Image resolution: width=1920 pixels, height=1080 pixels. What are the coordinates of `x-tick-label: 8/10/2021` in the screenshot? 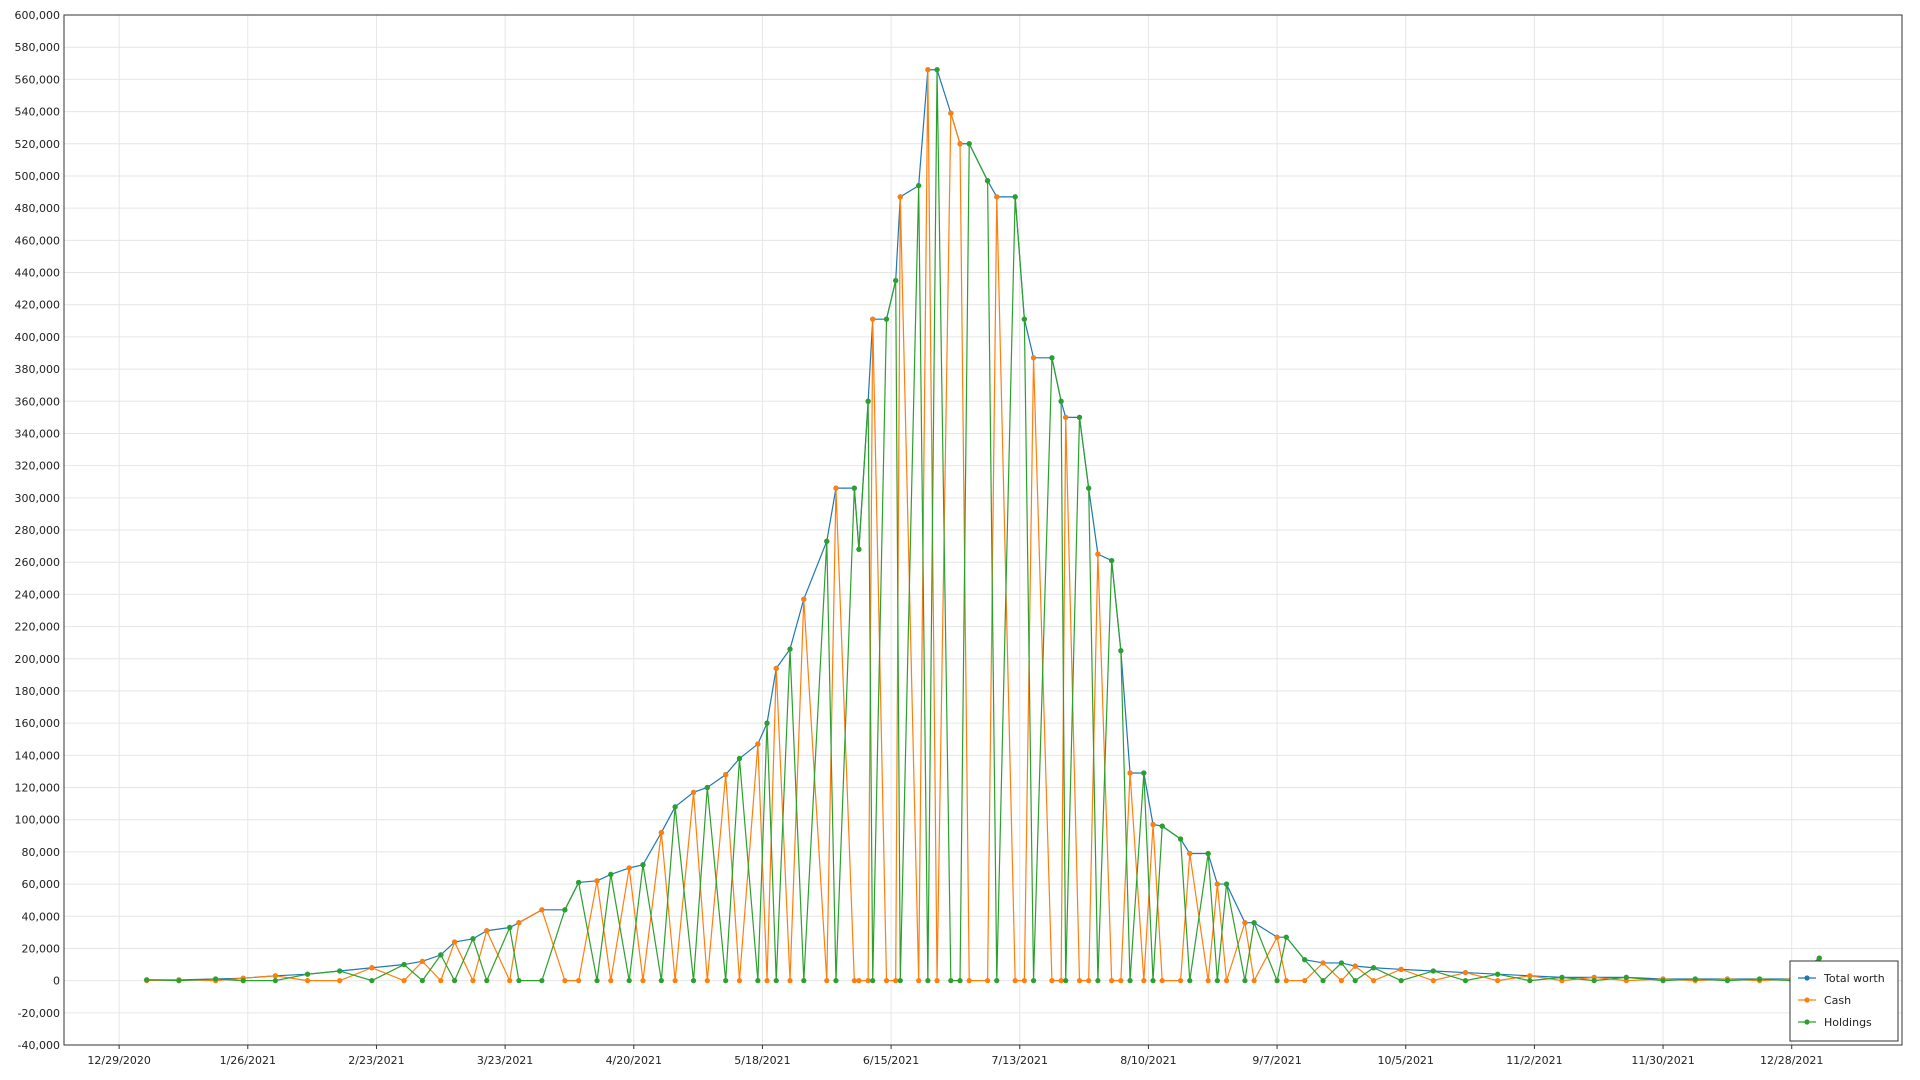 It's located at (1148, 1060).